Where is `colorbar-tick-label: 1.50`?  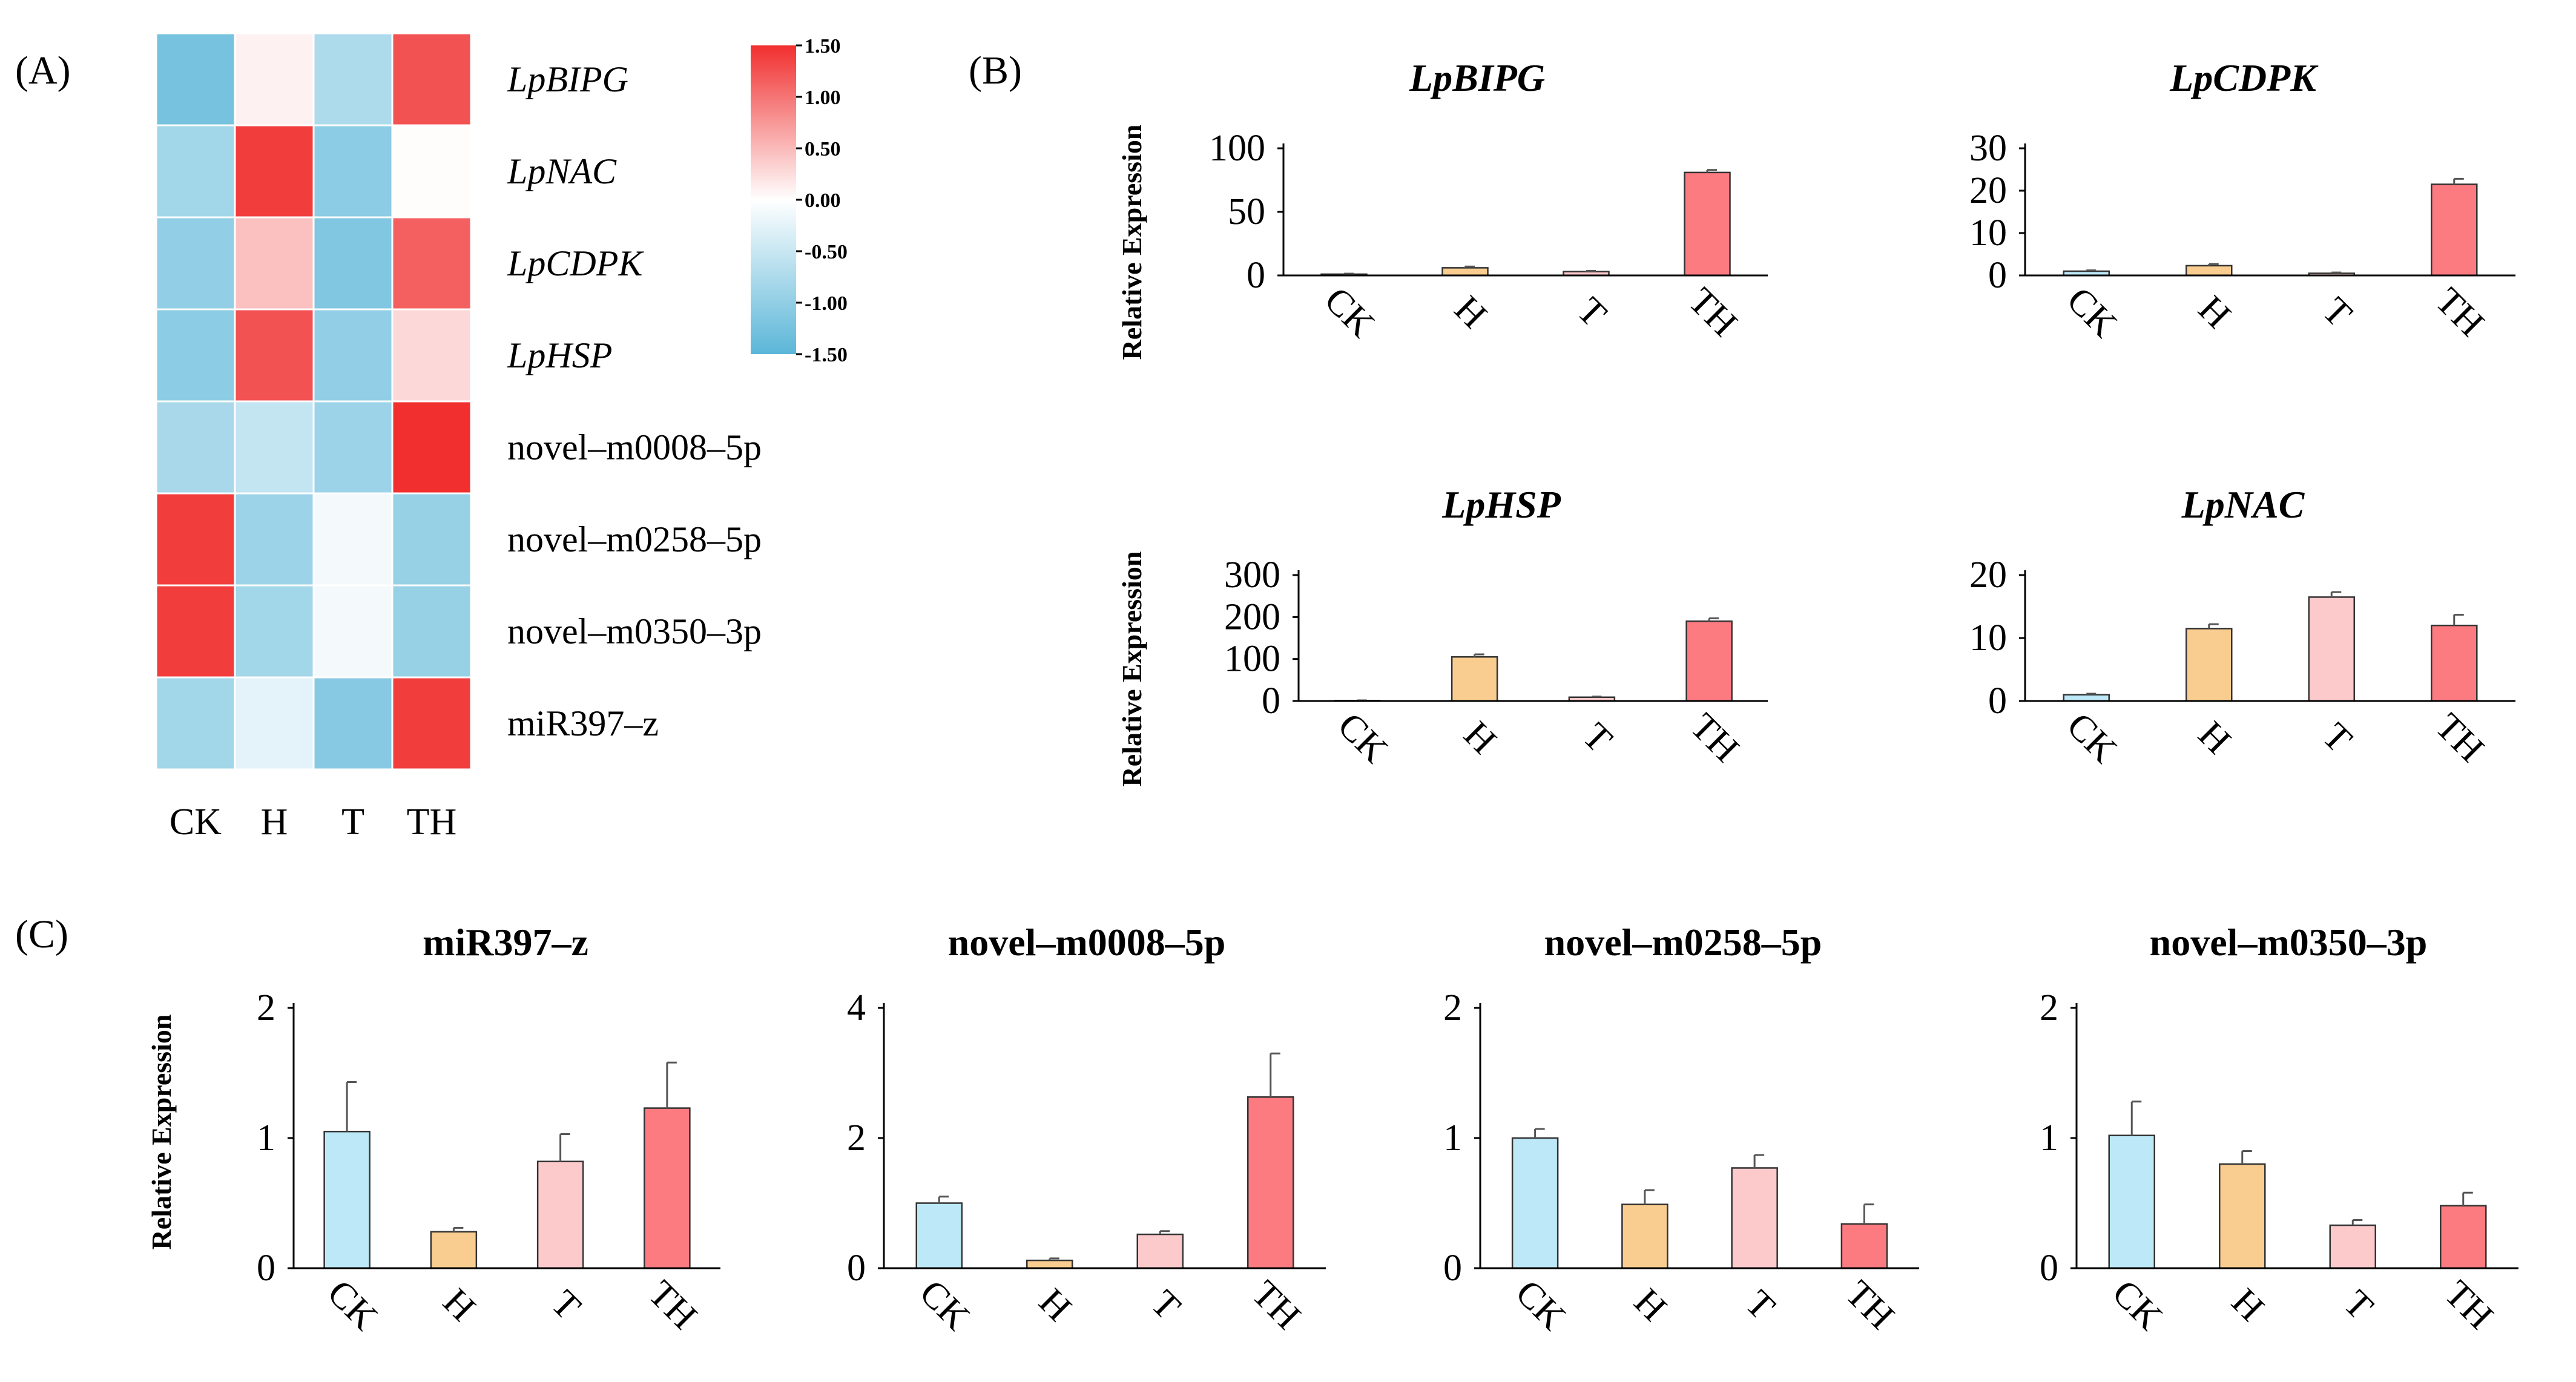 colorbar-tick-label: 1.50 is located at coordinates (823, 46).